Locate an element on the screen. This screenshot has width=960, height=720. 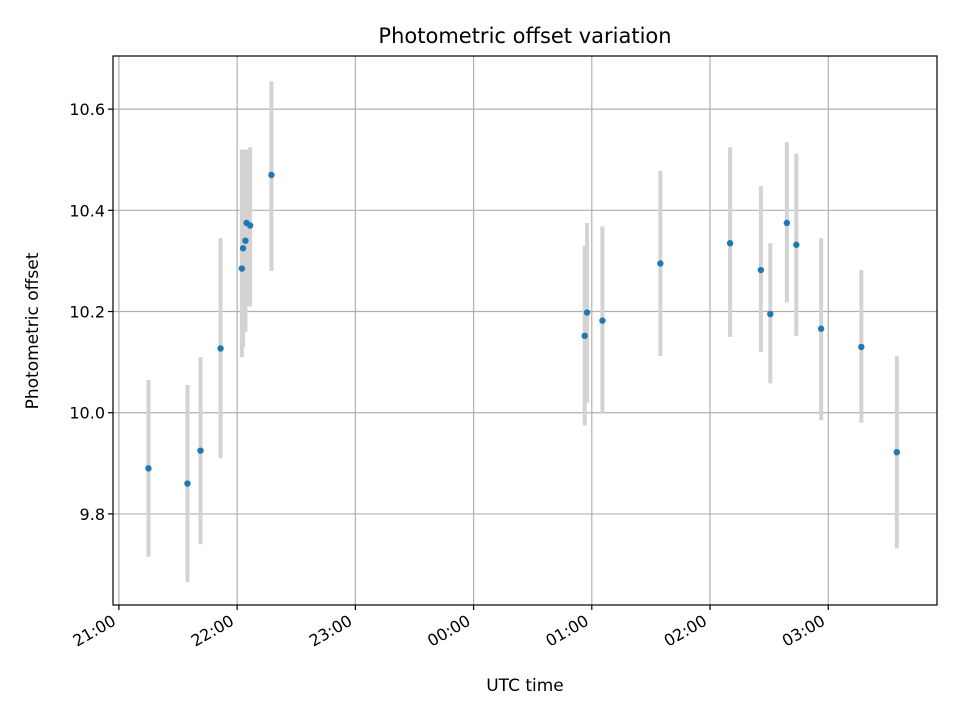
y-axis-label: Photometric offset is located at coordinates (33, 330).